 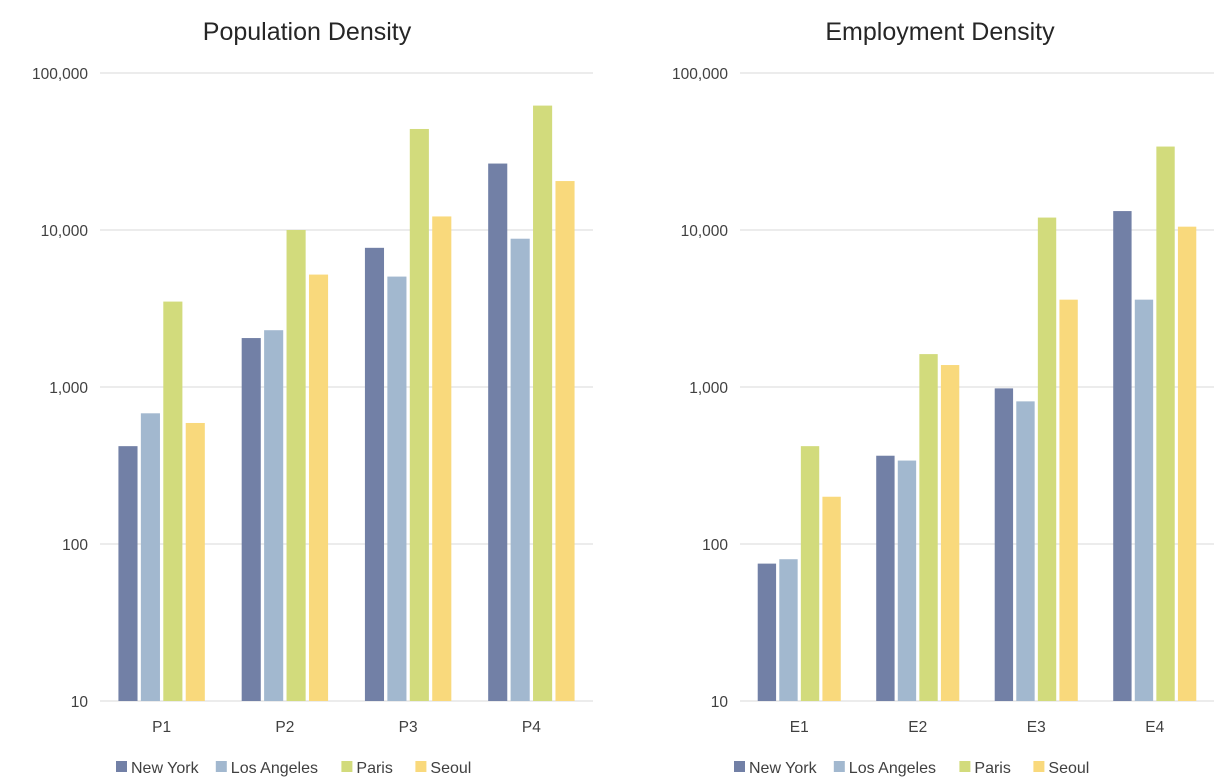 What do you see at coordinates (885, 578) in the screenshot?
I see `bar-new-york-e2` at bounding box center [885, 578].